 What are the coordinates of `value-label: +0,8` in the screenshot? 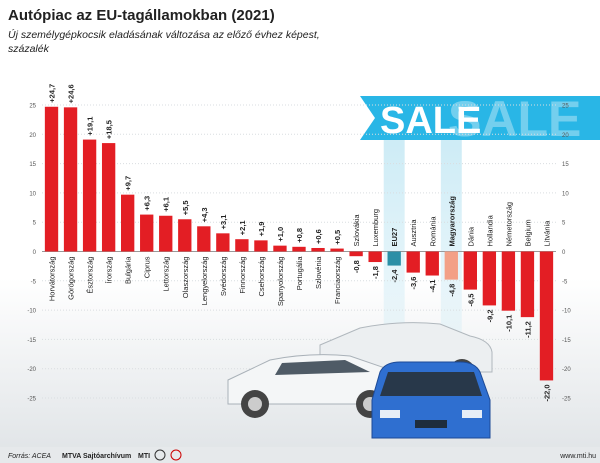 It's located at (299, 235).